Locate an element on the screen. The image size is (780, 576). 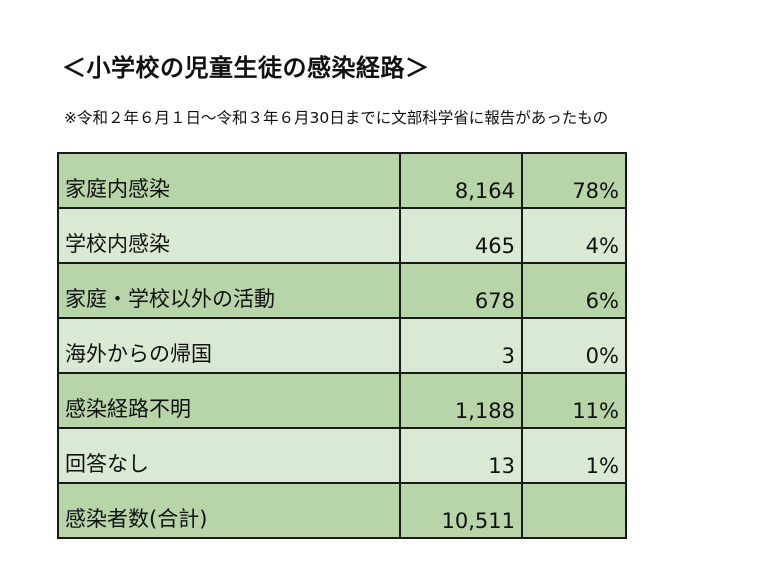
table-row: 家庭・学校以外の活動 678 6% is located at coordinates (342, 290).